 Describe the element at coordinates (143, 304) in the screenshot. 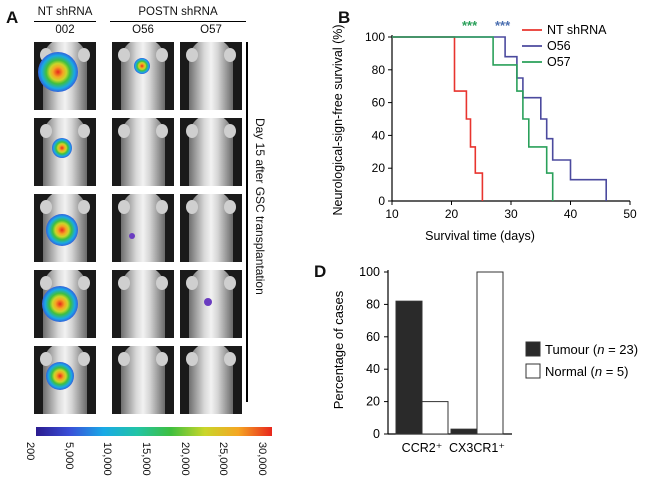

I see `mouse-image-r4-c2` at that location.